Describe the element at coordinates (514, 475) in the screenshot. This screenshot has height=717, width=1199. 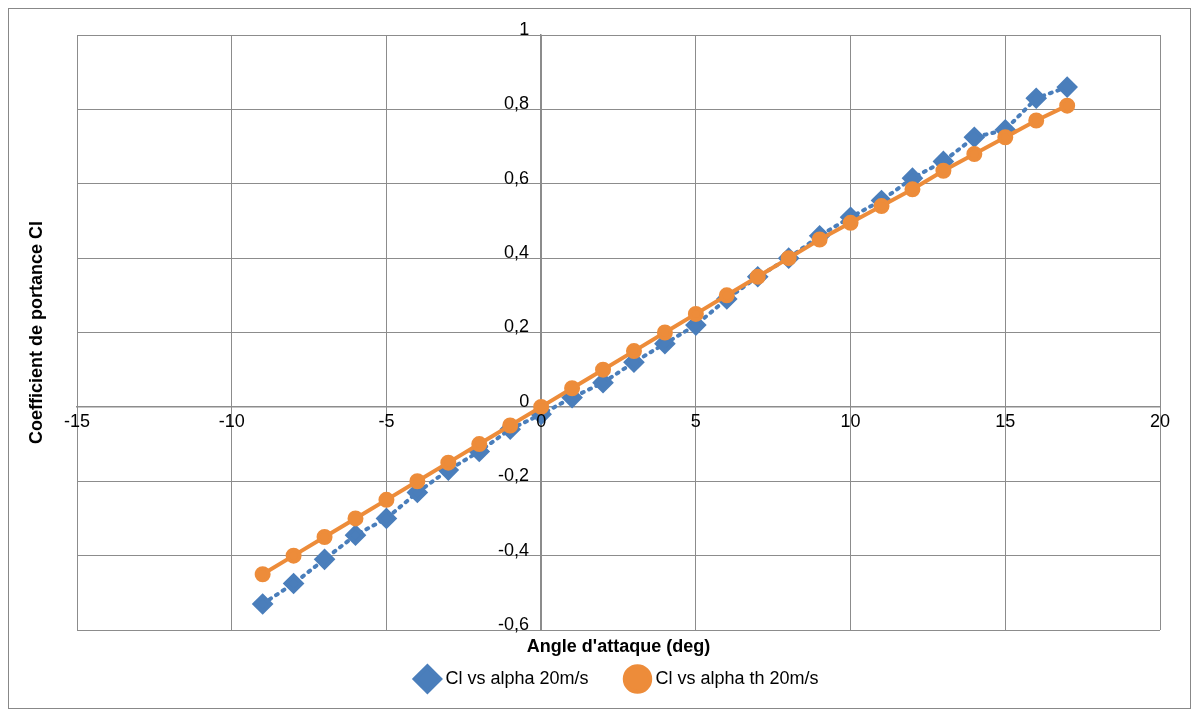
I see `y-tick-label: -0,2` at that location.